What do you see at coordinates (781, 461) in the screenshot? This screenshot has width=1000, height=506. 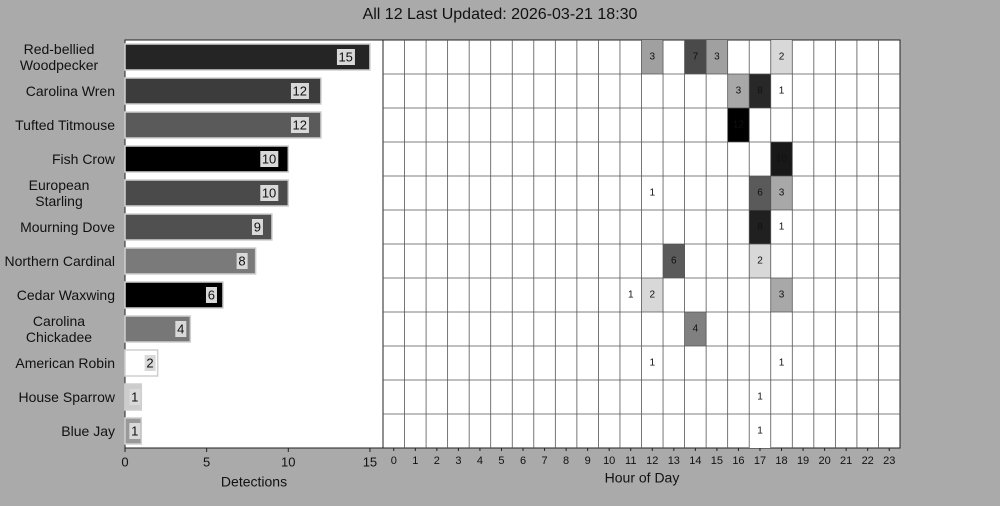 I see `x-tick-label: 18` at bounding box center [781, 461].